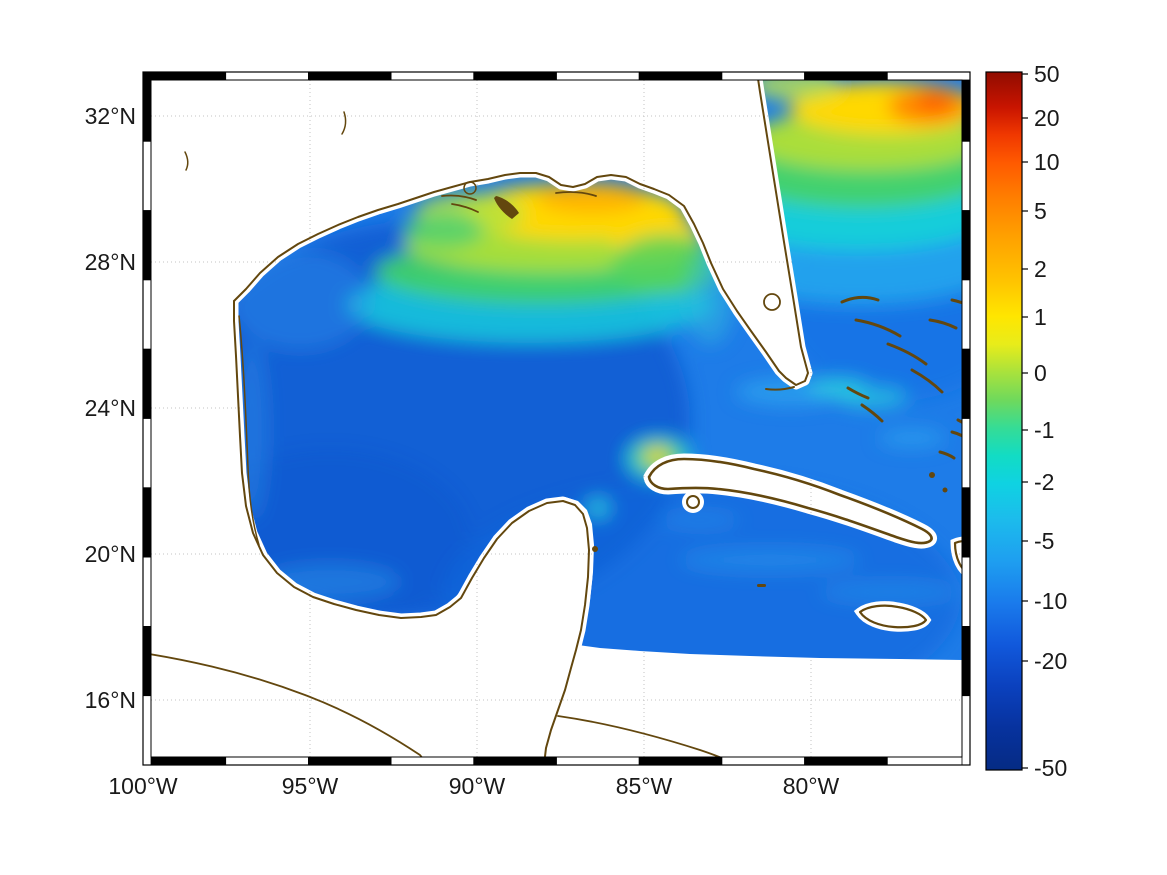  What do you see at coordinates (1044, 482) in the screenshot?
I see `colorbar-tick-label: -2` at bounding box center [1044, 482].